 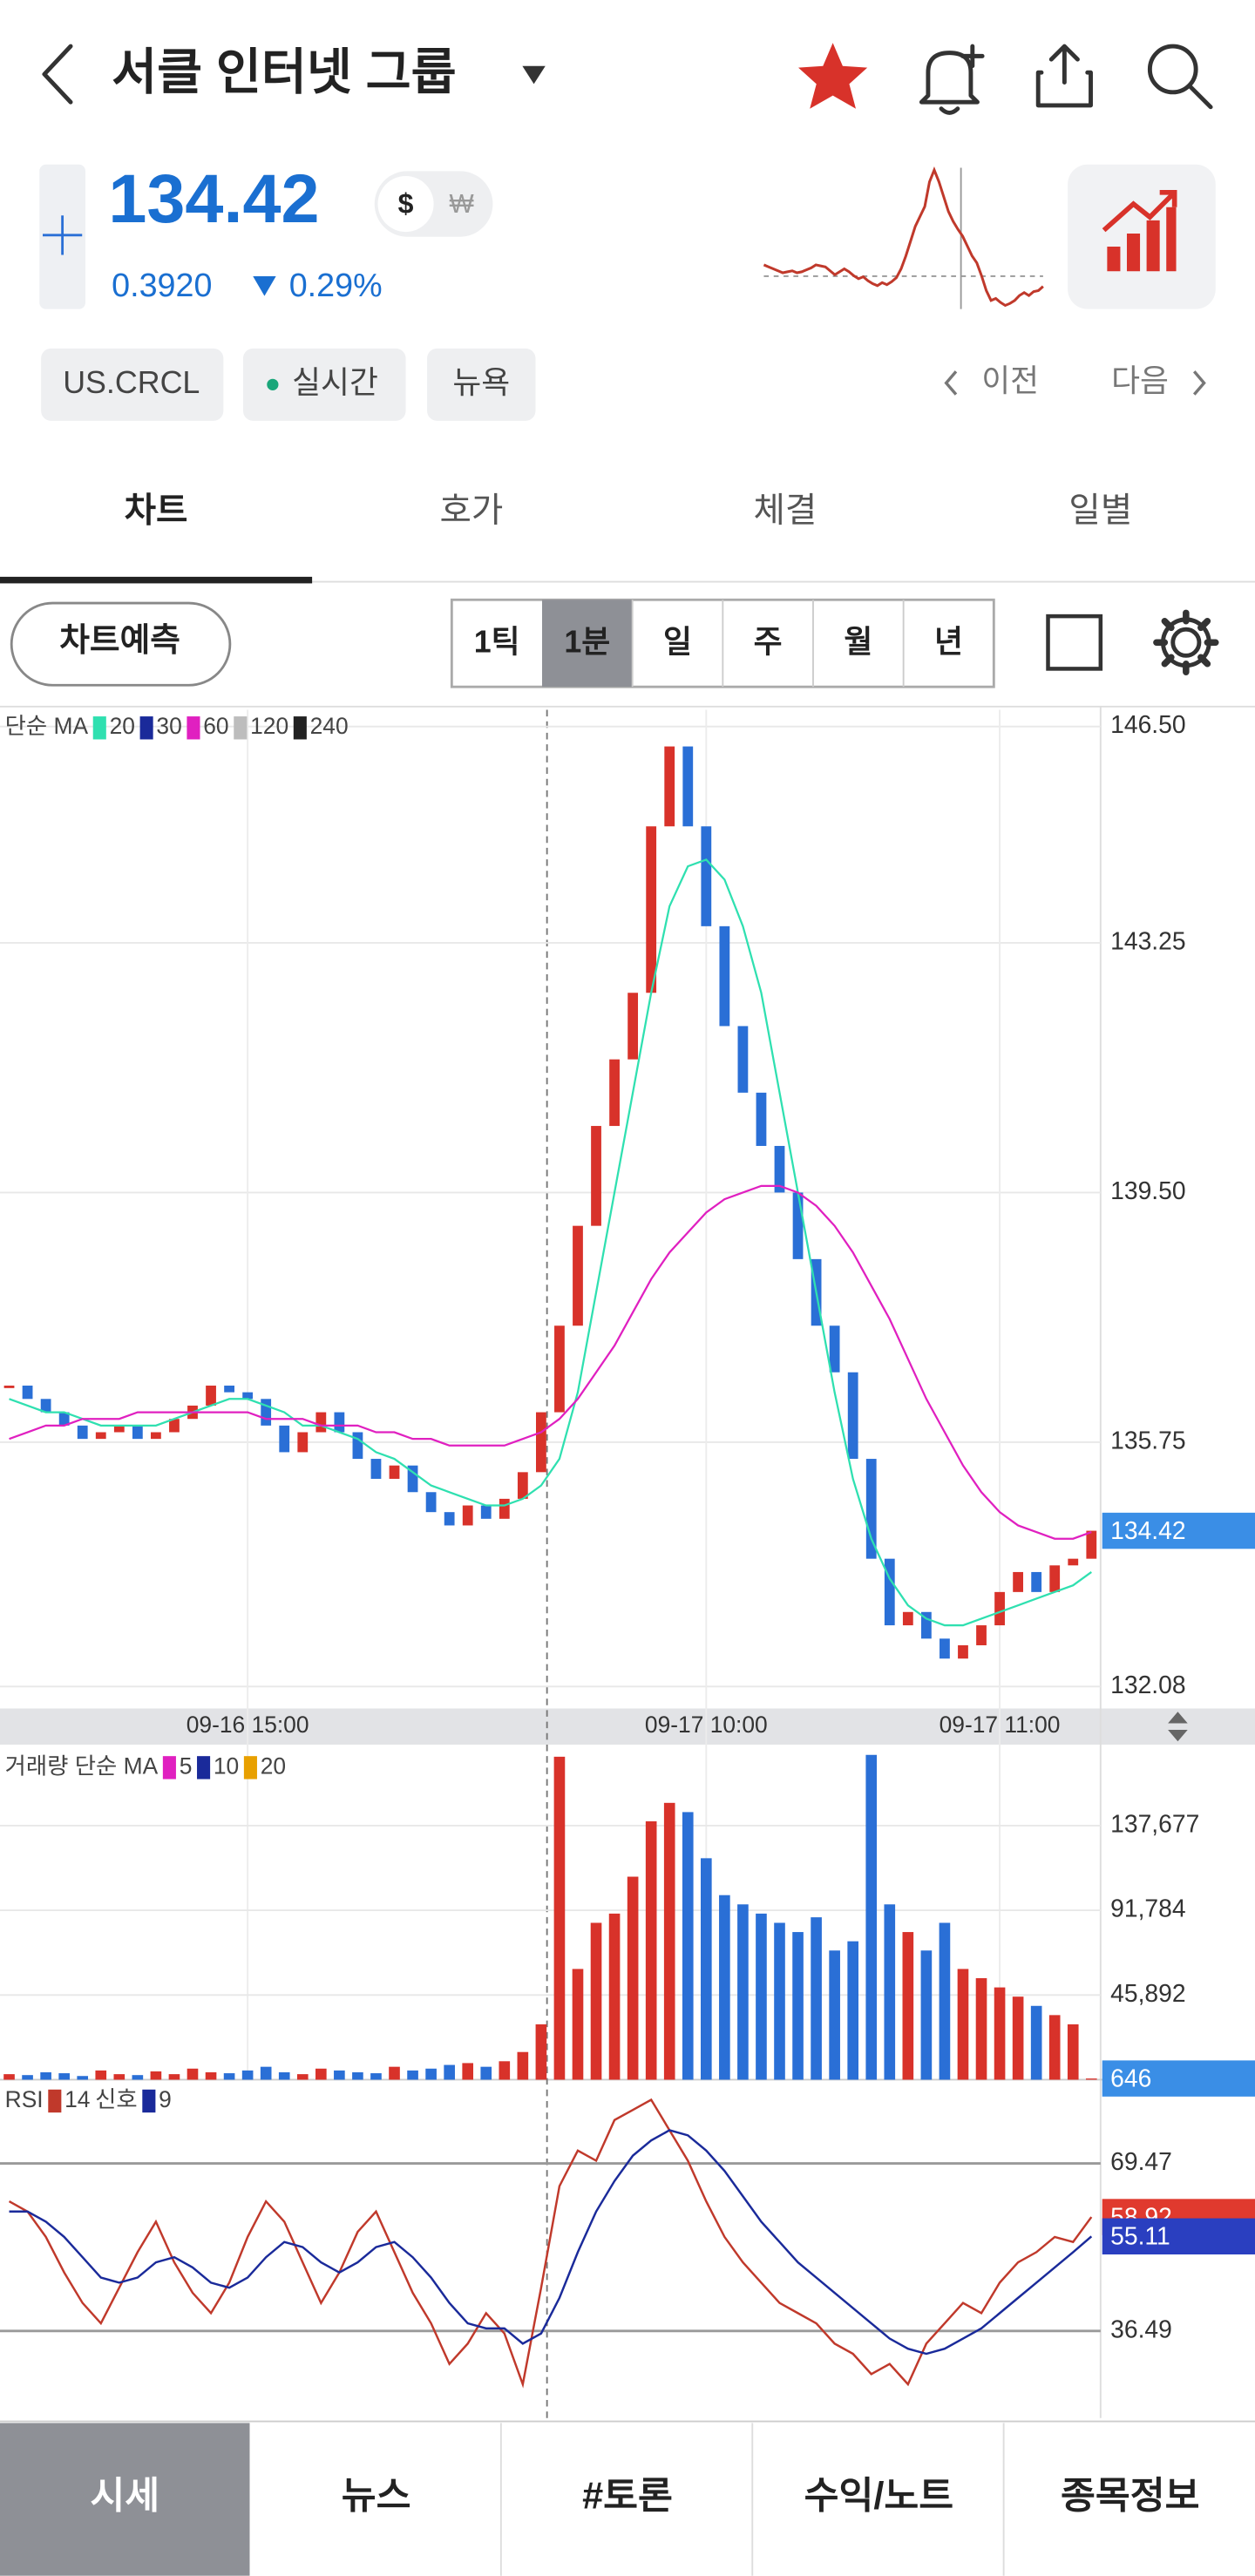 What do you see at coordinates (1142, 237) in the screenshot?
I see `chart-mode-button` at bounding box center [1142, 237].